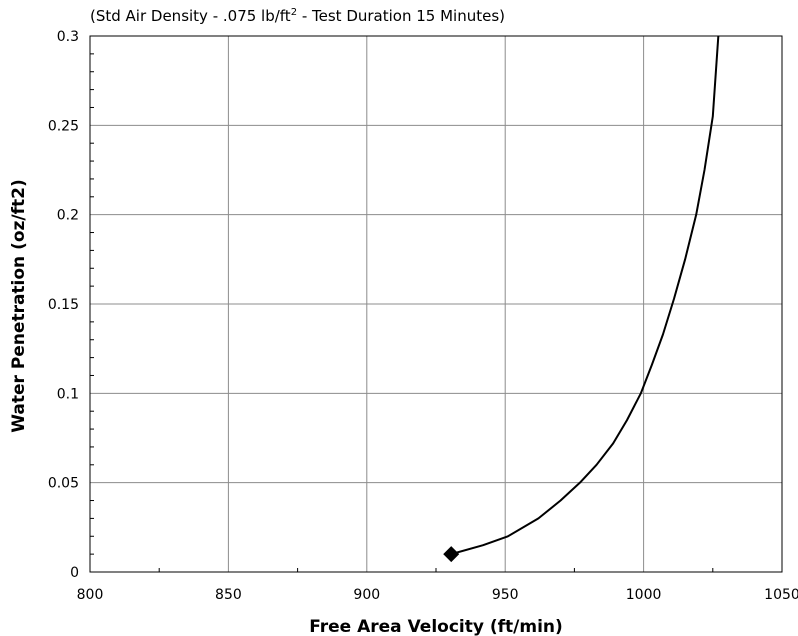 This screenshot has height=636, width=798. I want to click on y-tick-label: 0.15, so click(63, 305).